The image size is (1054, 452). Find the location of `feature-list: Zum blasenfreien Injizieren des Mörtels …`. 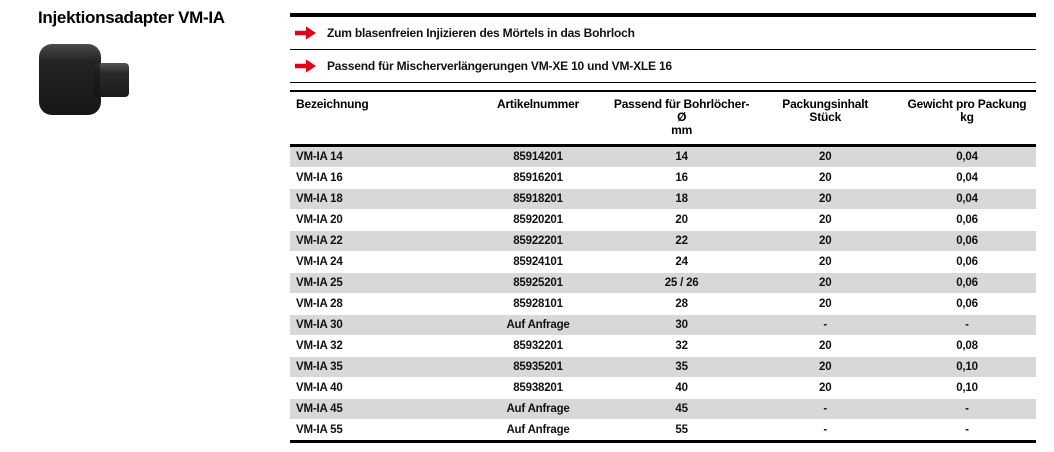

feature-list: Zum blasenfreien Injizieren des Mörtels … is located at coordinates (663, 50).